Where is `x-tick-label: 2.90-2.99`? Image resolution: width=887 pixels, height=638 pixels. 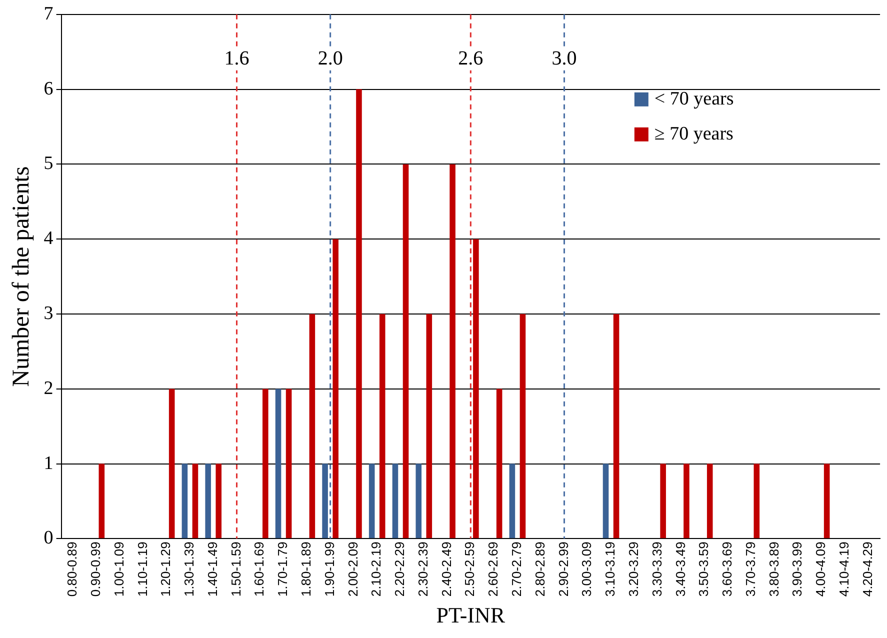
x-tick-label: 2.90-2.99 is located at coordinates (563, 569).